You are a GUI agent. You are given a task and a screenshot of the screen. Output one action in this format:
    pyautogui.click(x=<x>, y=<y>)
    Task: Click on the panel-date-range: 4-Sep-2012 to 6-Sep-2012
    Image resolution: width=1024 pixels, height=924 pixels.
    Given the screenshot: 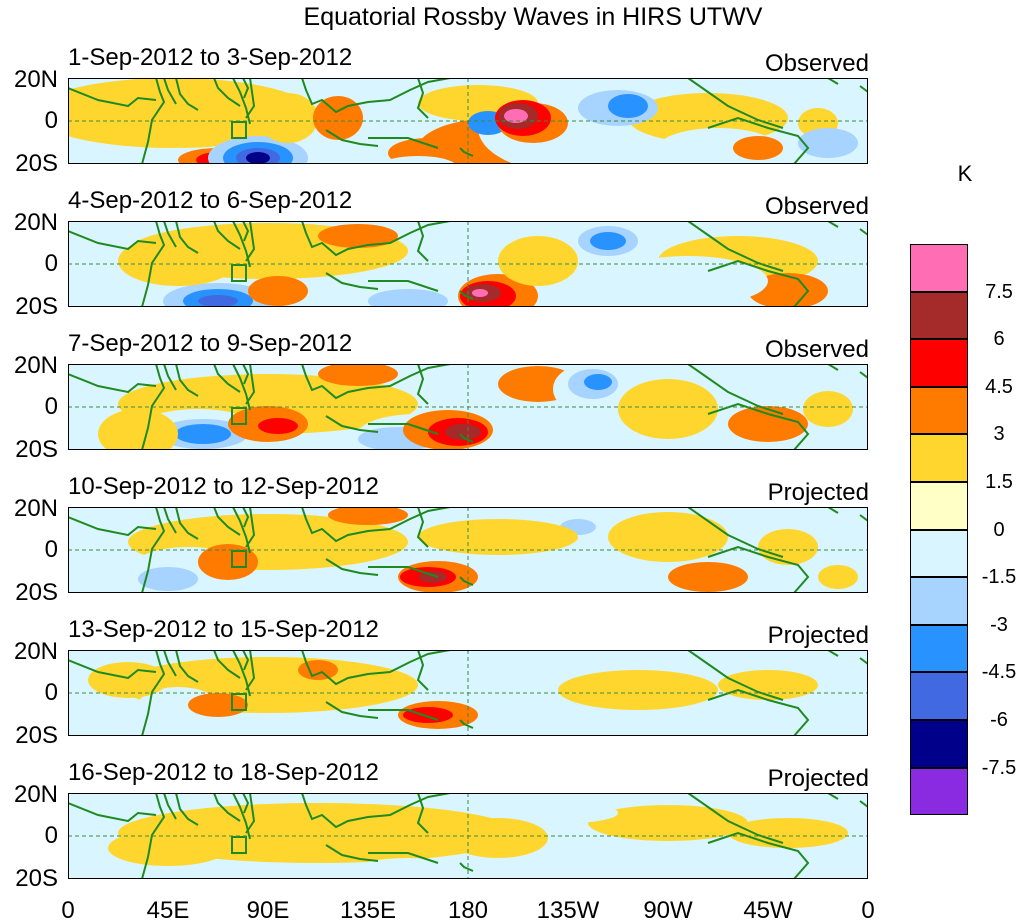 What is the action you would take?
    pyautogui.click(x=210, y=200)
    